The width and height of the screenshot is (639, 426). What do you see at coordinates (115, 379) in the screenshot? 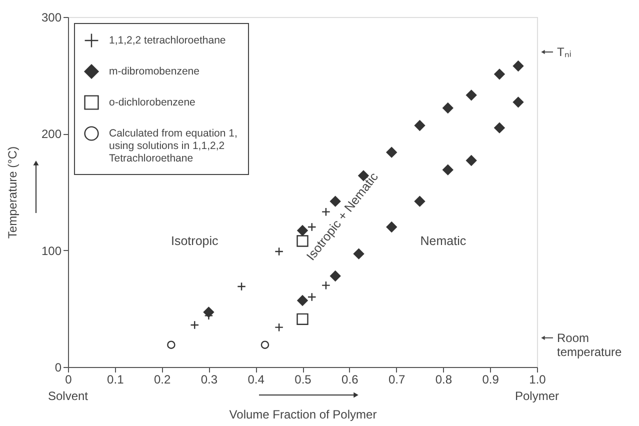
I see `x-tick-label: 0.1` at bounding box center [115, 379].